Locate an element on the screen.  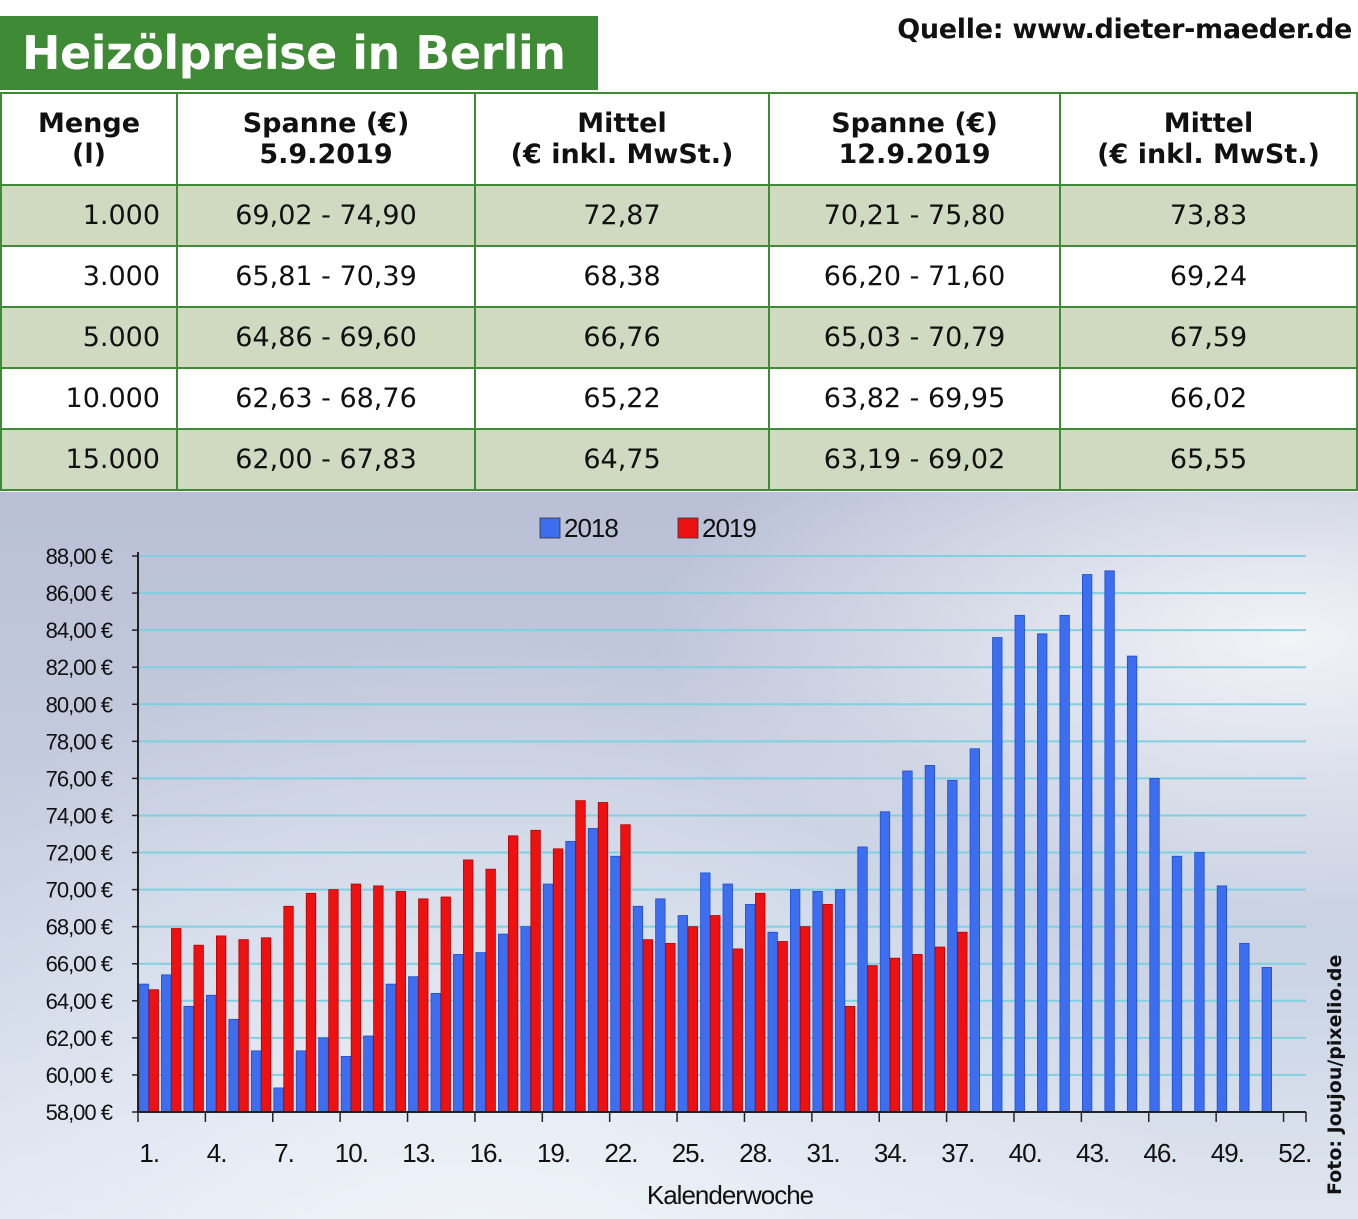
x-tick-label: 1. is located at coordinates (149, 1153).